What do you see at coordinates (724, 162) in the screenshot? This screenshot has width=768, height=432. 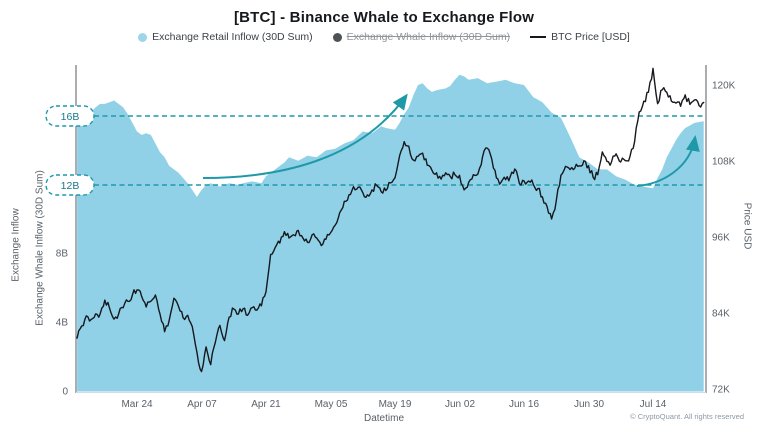 I see `right-tick-108K: 108K` at bounding box center [724, 162].